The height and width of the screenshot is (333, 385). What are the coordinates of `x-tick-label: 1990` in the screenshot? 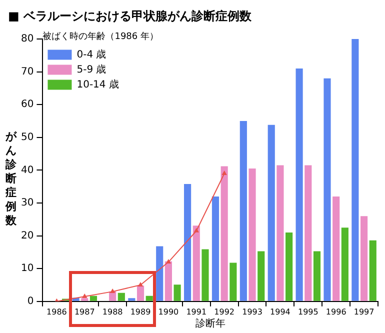 It's located at (168, 311).